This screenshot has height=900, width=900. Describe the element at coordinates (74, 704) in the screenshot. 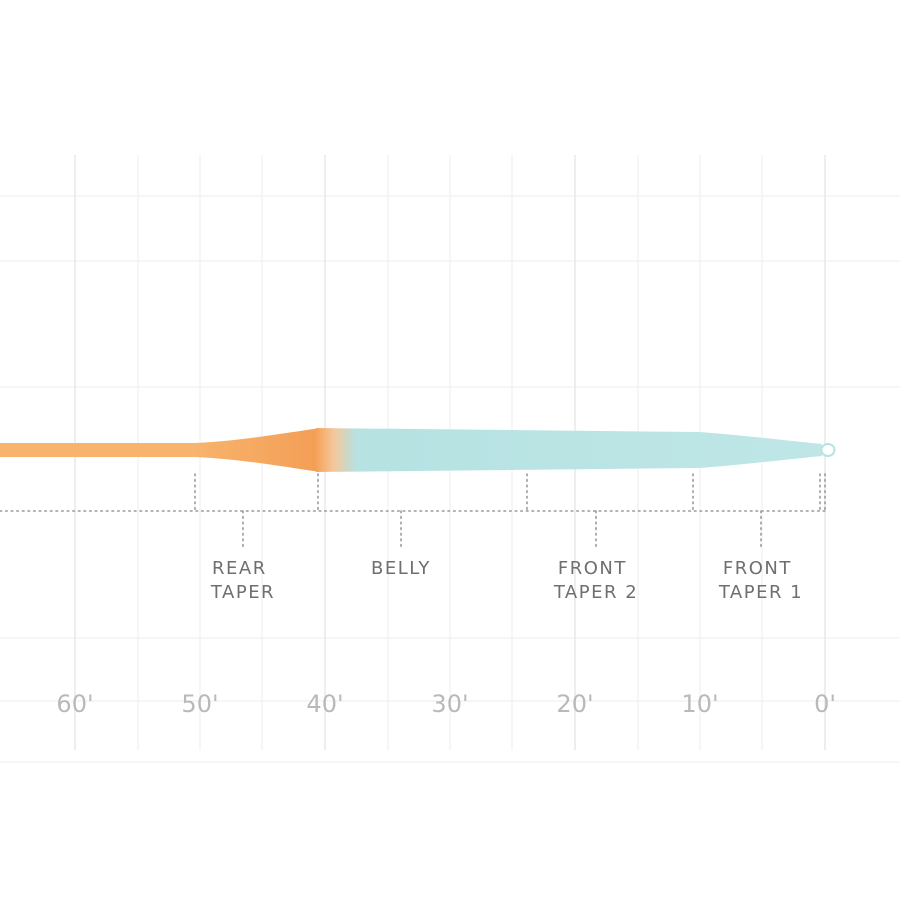

I see `distance-label-60: 60'` at that location.